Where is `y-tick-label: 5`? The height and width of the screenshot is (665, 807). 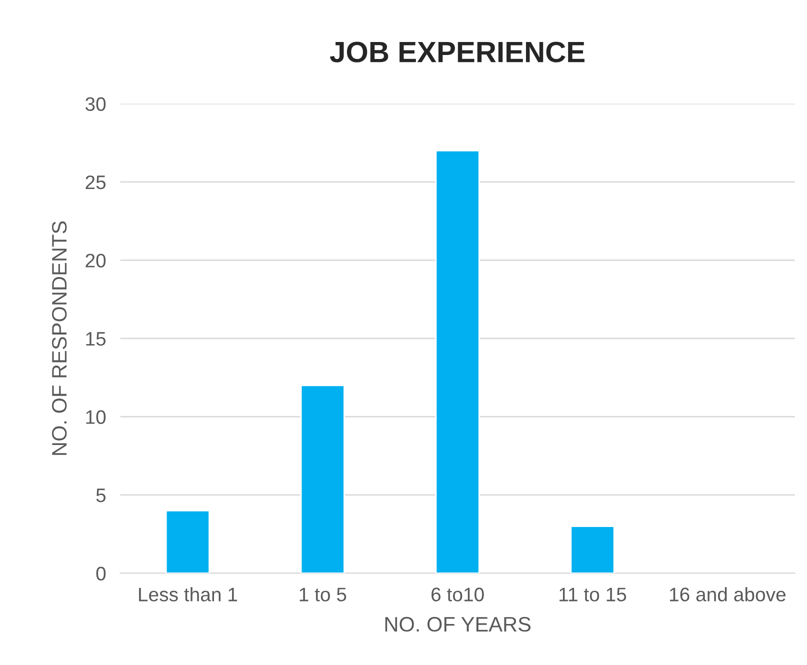 y-tick-label: 5 is located at coordinates (101, 495).